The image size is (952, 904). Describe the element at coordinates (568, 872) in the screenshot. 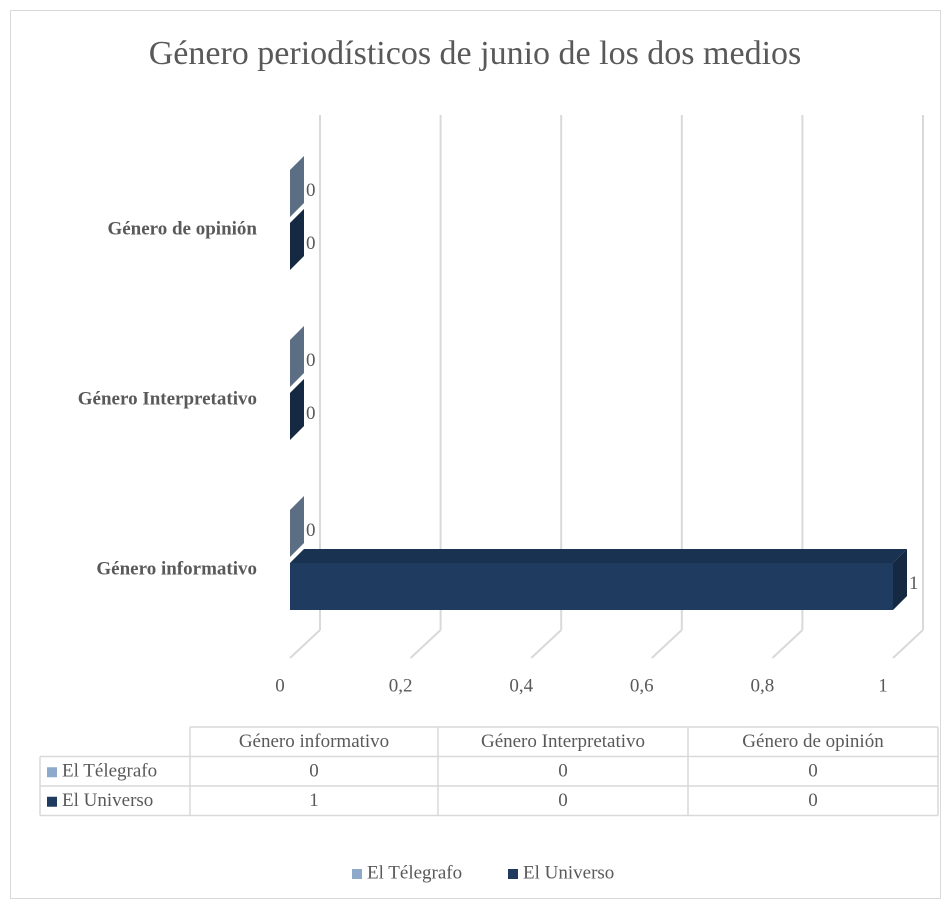

I see `legend-label: El Universo` at that location.